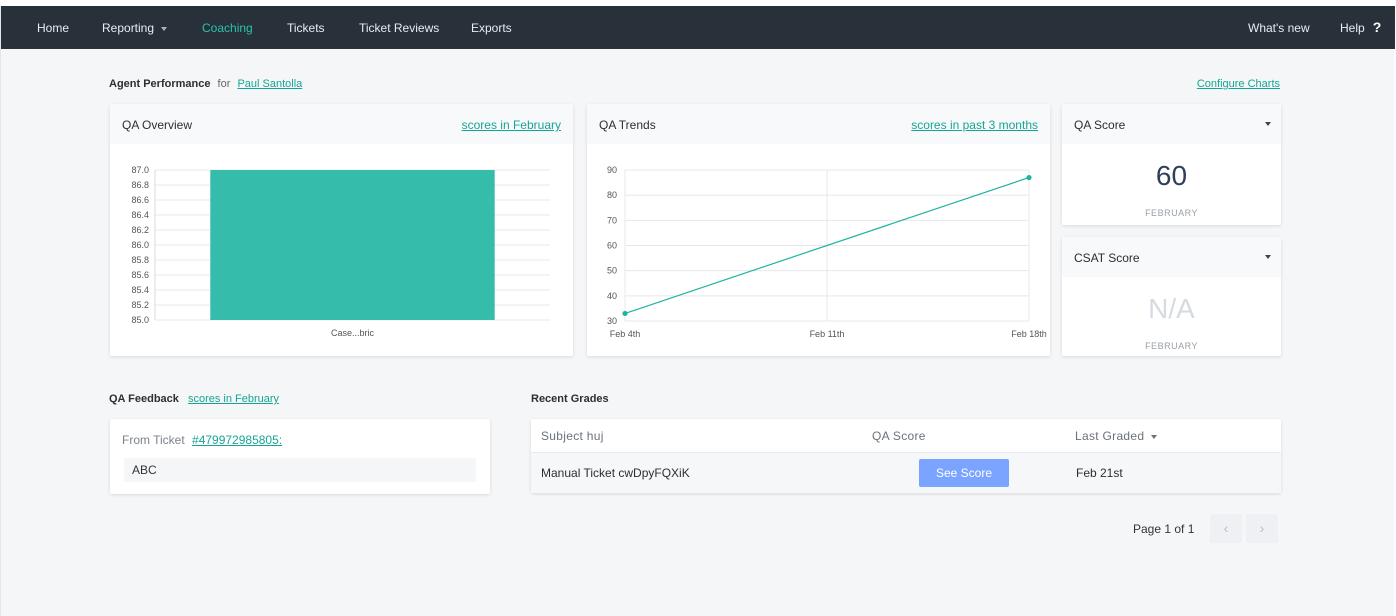 The height and width of the screenshot is (616, 1396). What do you see at coordinates (1164, 529) in the screenshot?
I see `page-indicator: Page 1 of 1` at bounding box center [1164, 529].